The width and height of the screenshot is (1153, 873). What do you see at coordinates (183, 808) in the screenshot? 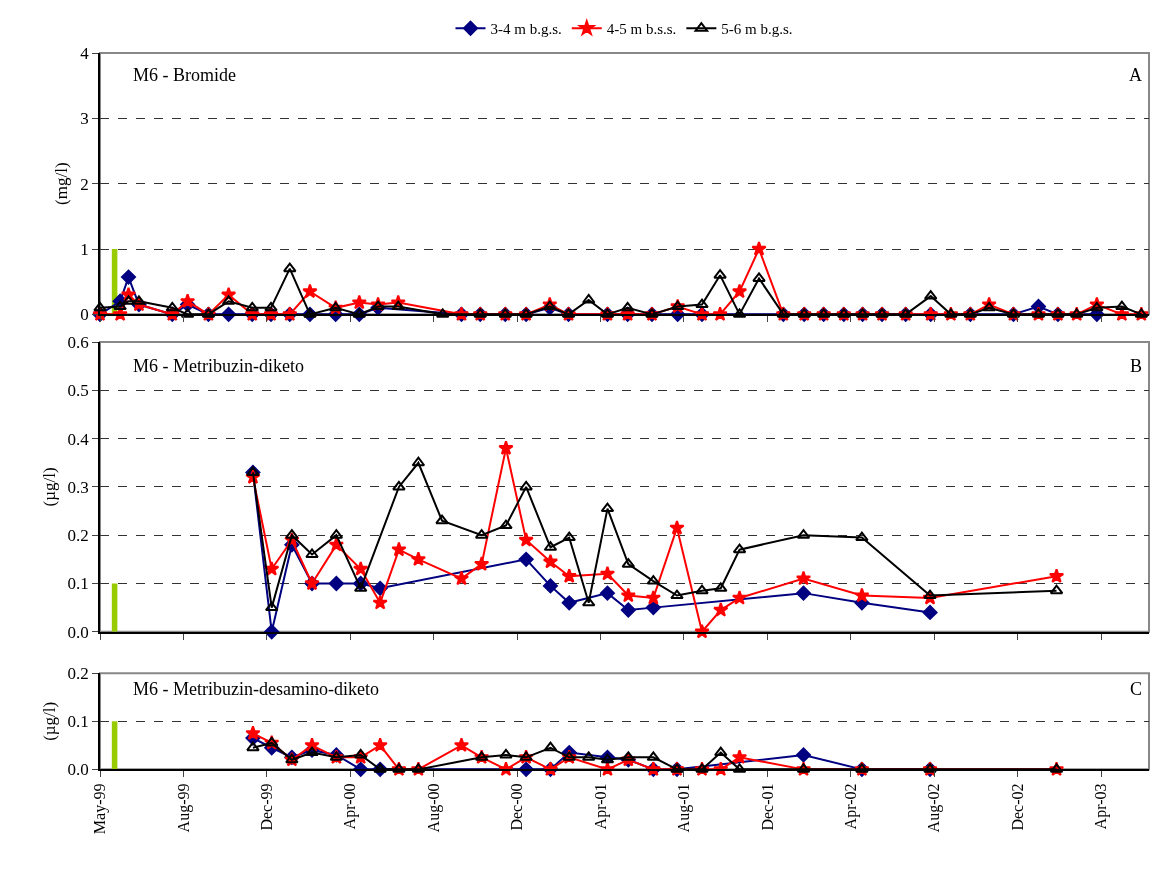
I see `x-tick-label: Aug-99` at bounding box center [183, 808].